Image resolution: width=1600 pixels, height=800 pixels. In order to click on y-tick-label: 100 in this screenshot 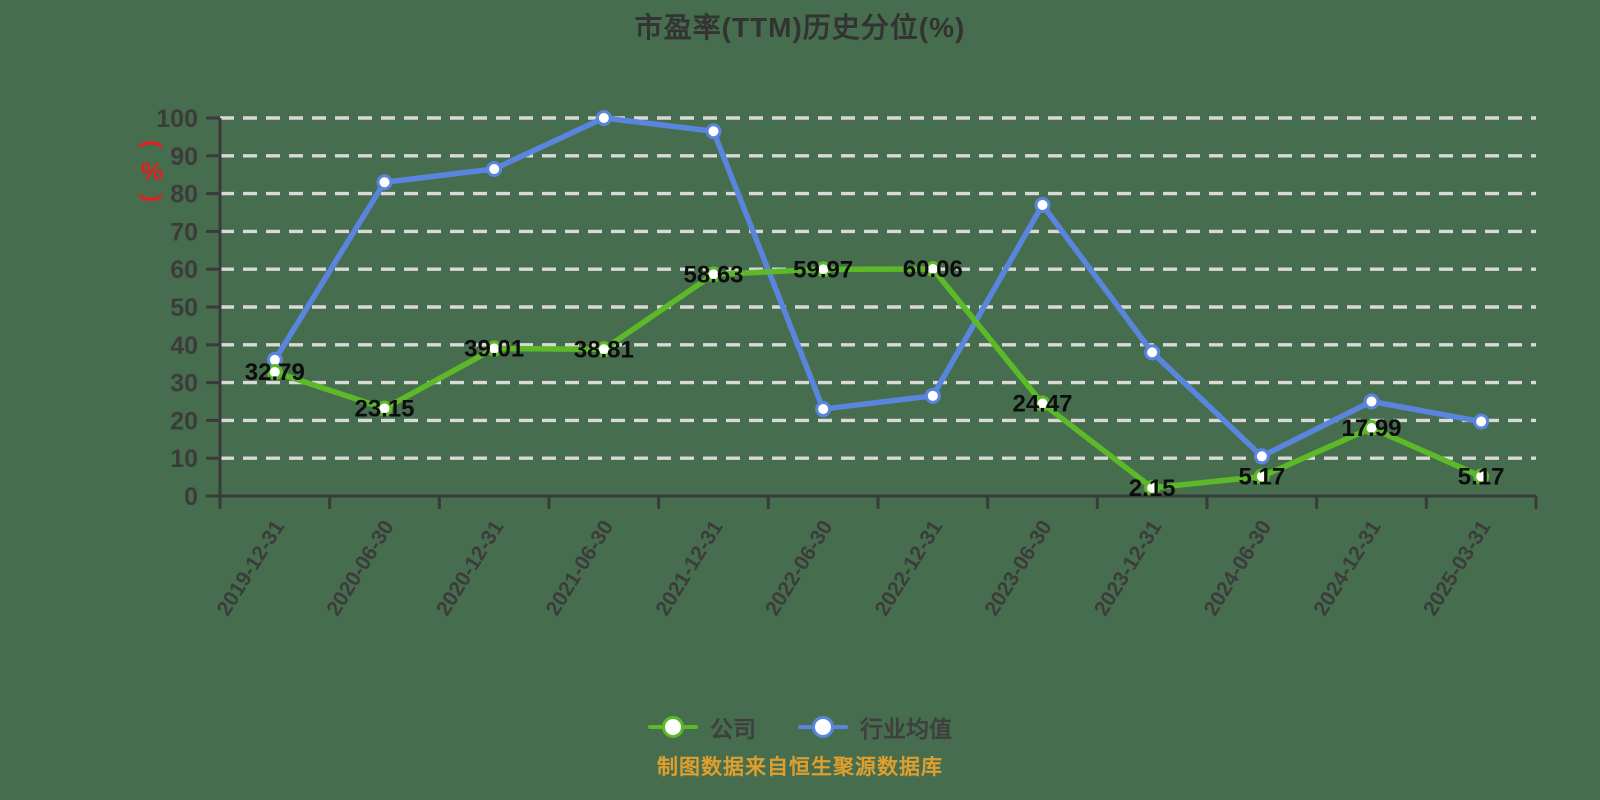, I will do `click(177, 119)`.